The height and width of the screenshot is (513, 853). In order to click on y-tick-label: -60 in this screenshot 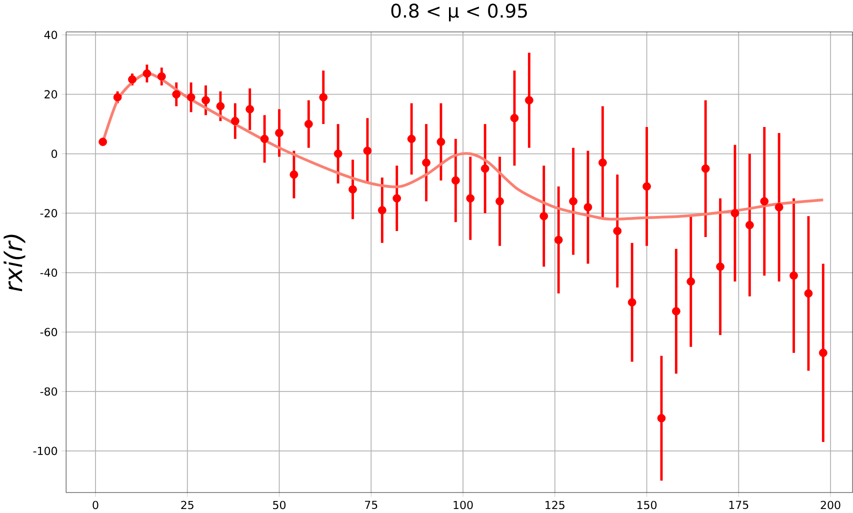, I will do `click(49, 332)`.